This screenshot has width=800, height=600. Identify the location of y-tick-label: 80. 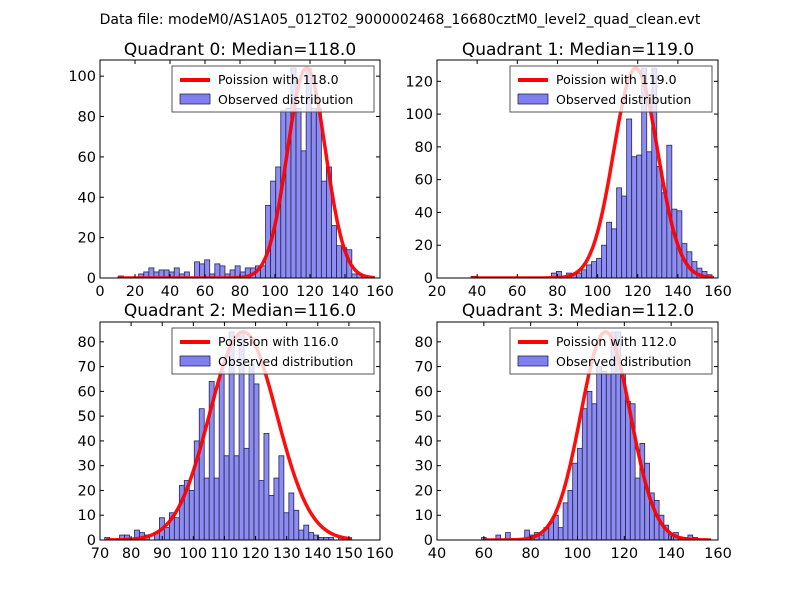
(424, 148).